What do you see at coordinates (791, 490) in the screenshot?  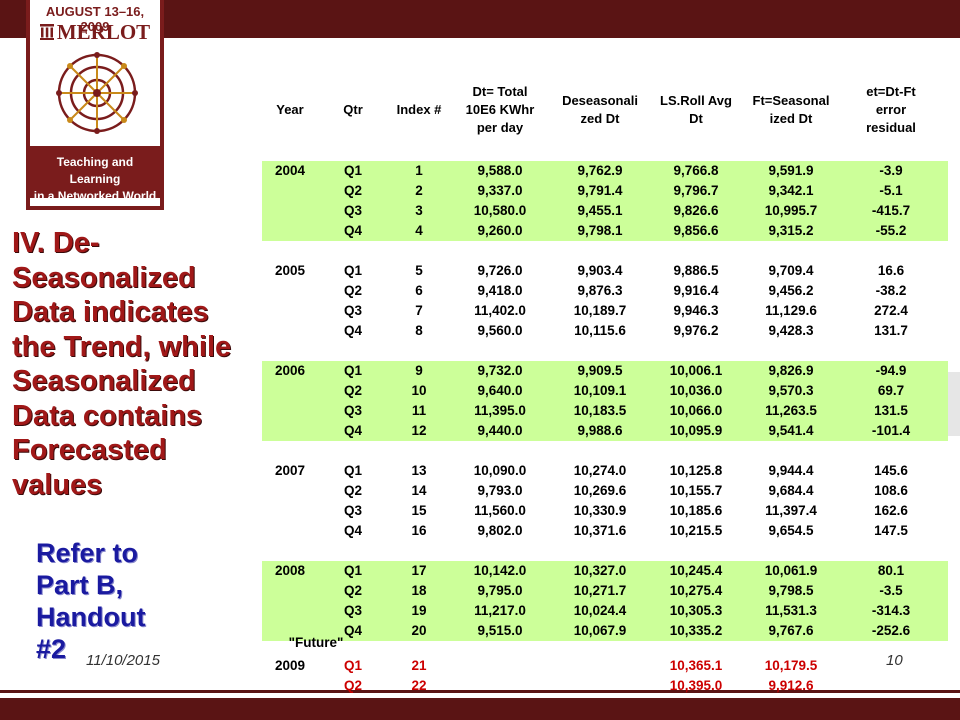 I see `ft-cell: 9,684.4` at bounding box center [791, 490].